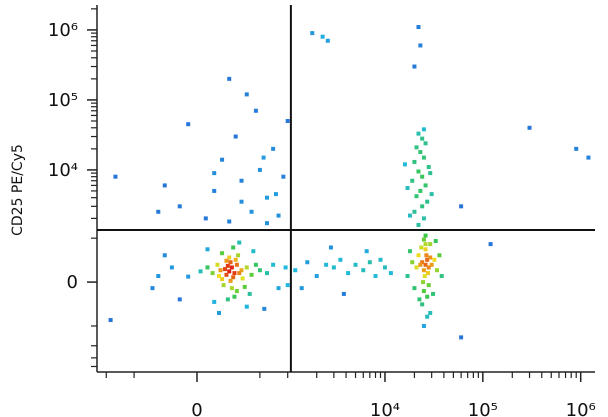 This screenshot has height=417, width=608. What do you see at coordinates (72, 282) in the screenshot?
I see `y-tick-label: 0` at bounding box center [72, 282].